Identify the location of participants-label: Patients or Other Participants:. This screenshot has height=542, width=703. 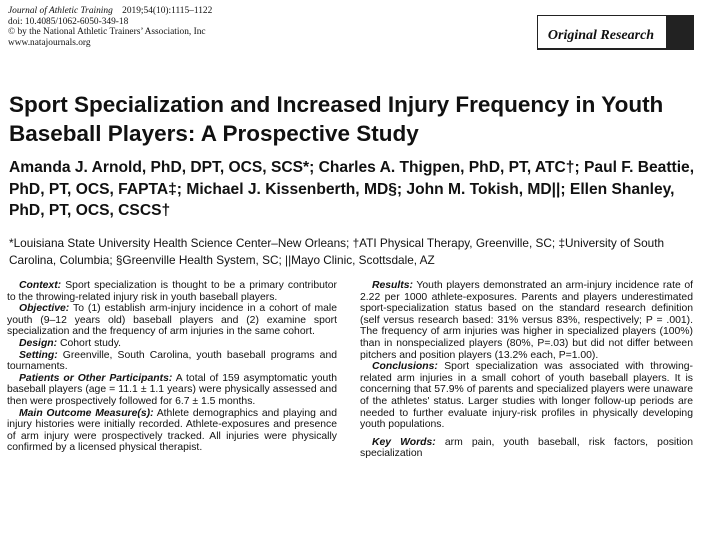
(96, 378).